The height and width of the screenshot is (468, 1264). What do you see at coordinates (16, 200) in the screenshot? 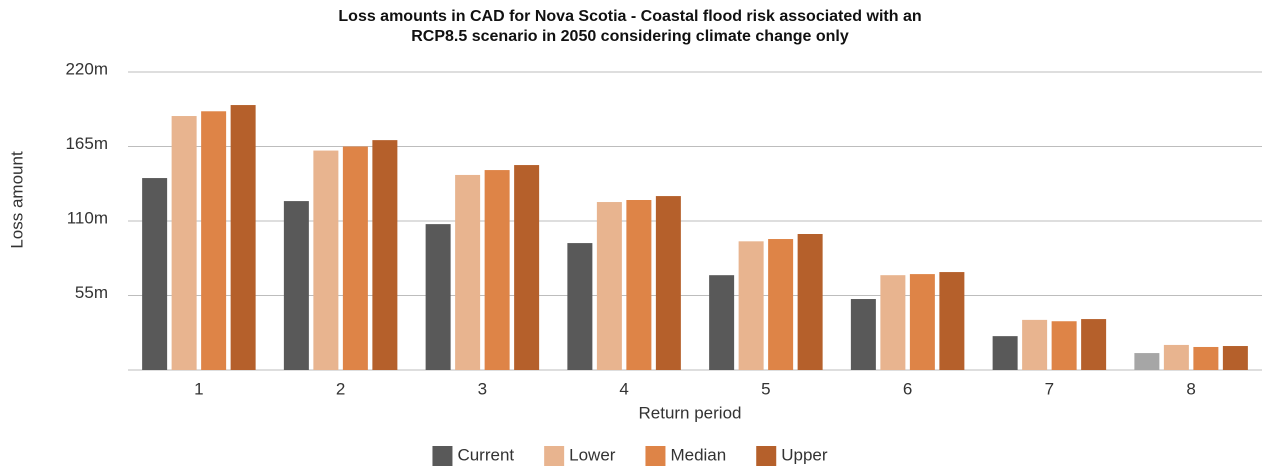
I see `y-axis-label: Loss amount` at bounding box center [16, 200].